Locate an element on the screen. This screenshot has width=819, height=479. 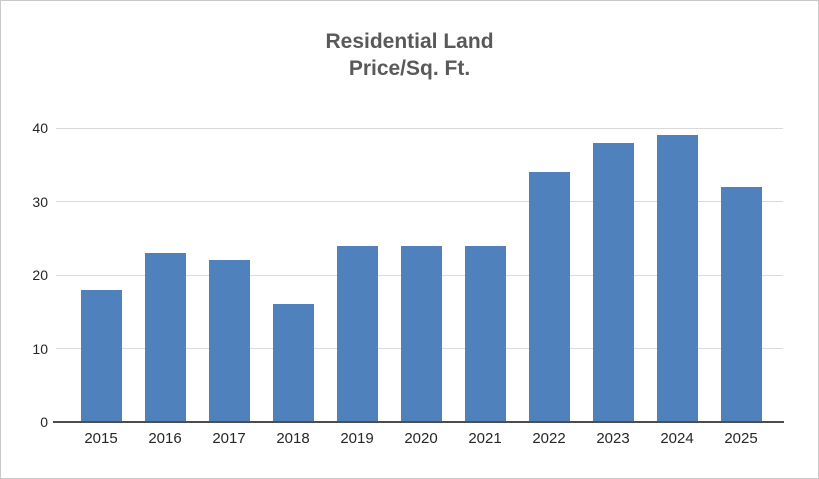
y-axis-label: 0 is located at coordinates (44, 422).